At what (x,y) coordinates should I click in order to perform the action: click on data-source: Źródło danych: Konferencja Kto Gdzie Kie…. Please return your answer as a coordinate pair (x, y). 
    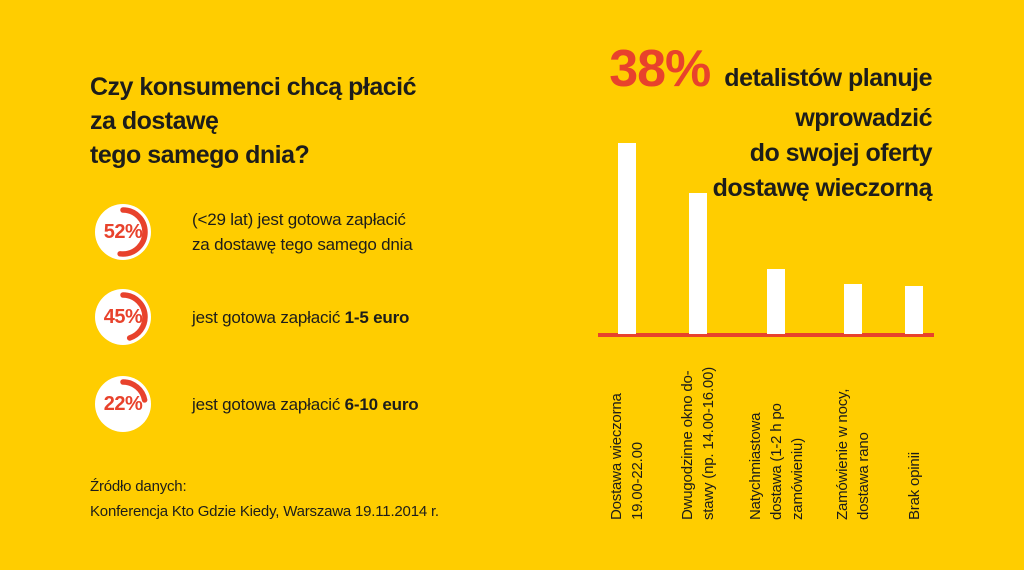
    Looking at the image, I should click on (264, 499).